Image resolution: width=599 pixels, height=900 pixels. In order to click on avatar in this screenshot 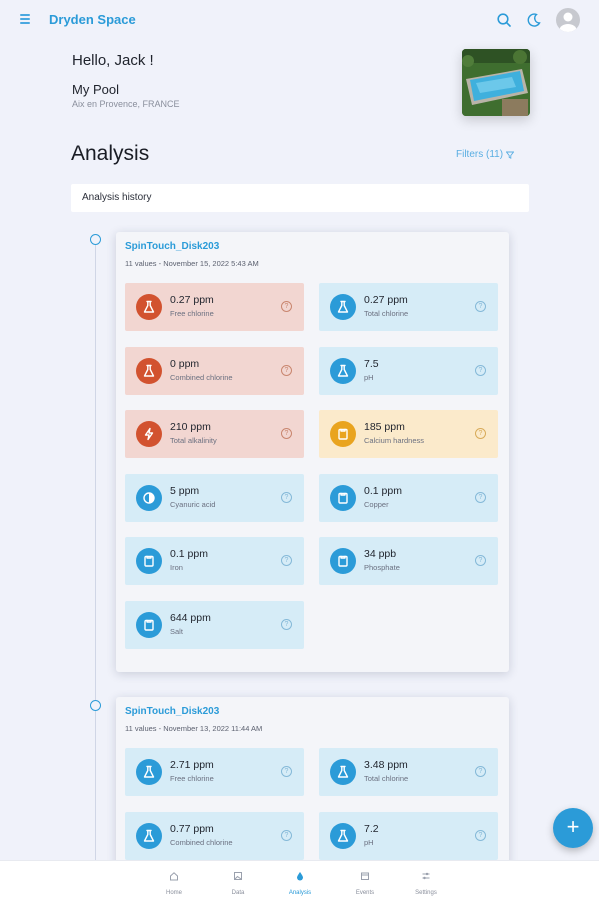, I will do `click(568, 20)`.